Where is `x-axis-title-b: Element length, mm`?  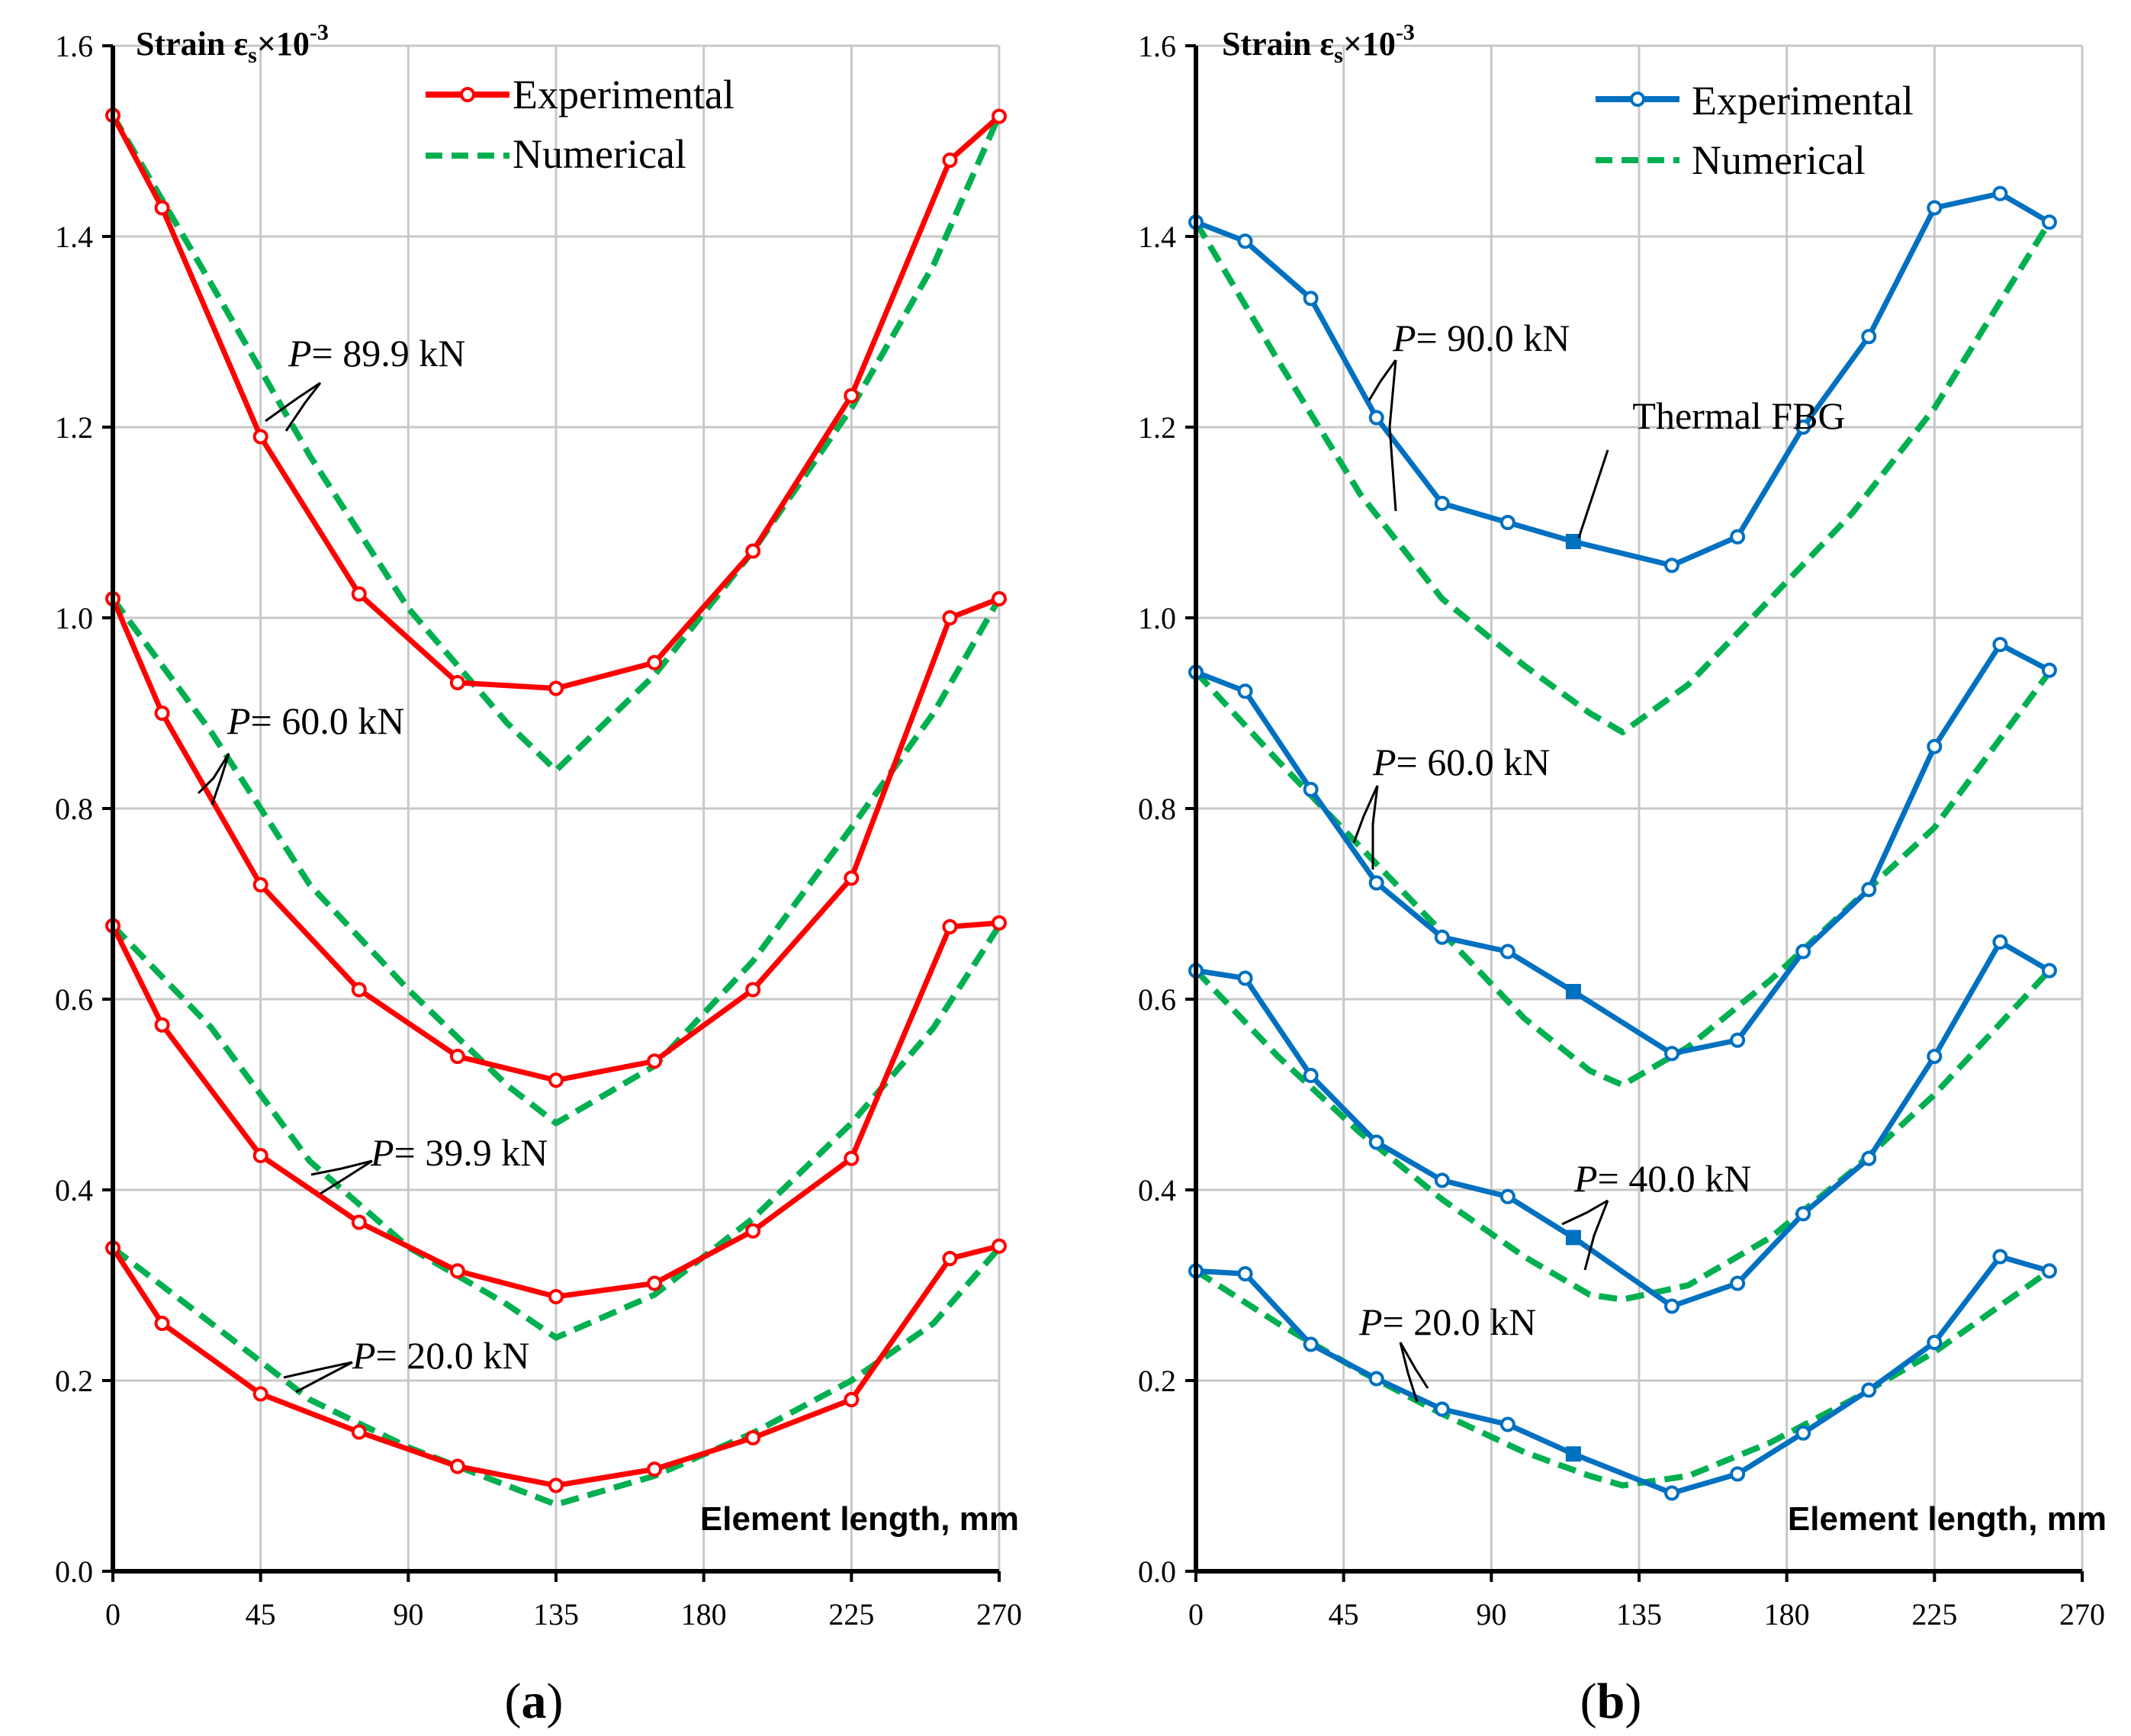
x-axis-title-b: Element length, mm is located at coordinates (1947, 1519).